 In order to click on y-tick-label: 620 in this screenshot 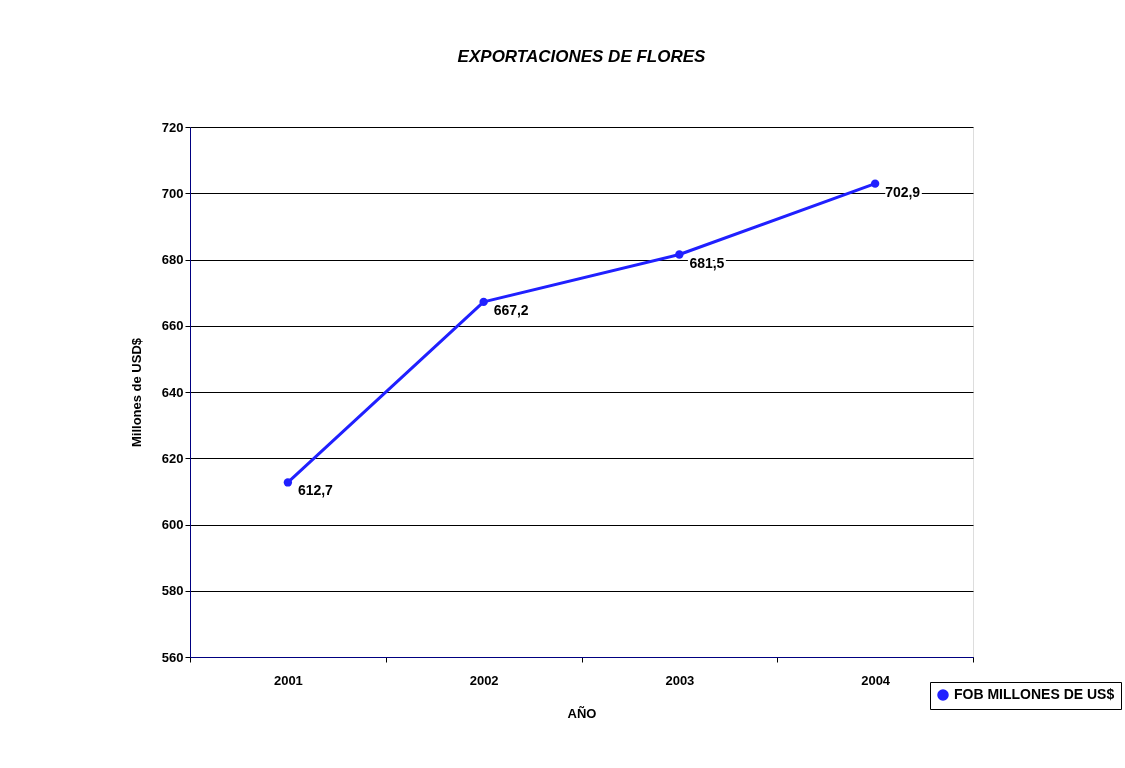, I will do `click(172, 458)`.